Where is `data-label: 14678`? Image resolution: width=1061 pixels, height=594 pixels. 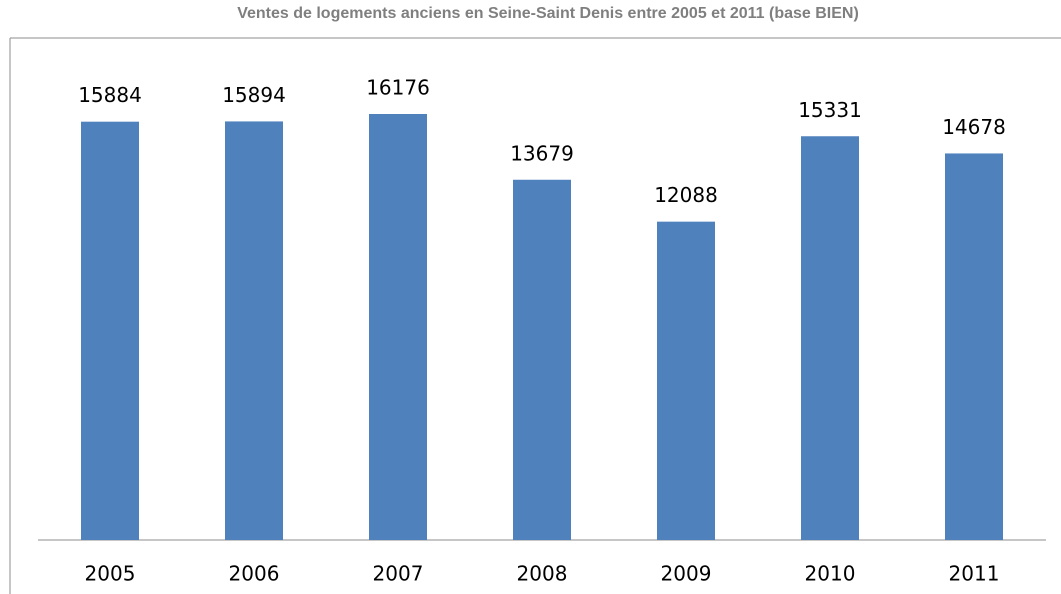 data-label: 14678 is located at coordinates (974, 127).